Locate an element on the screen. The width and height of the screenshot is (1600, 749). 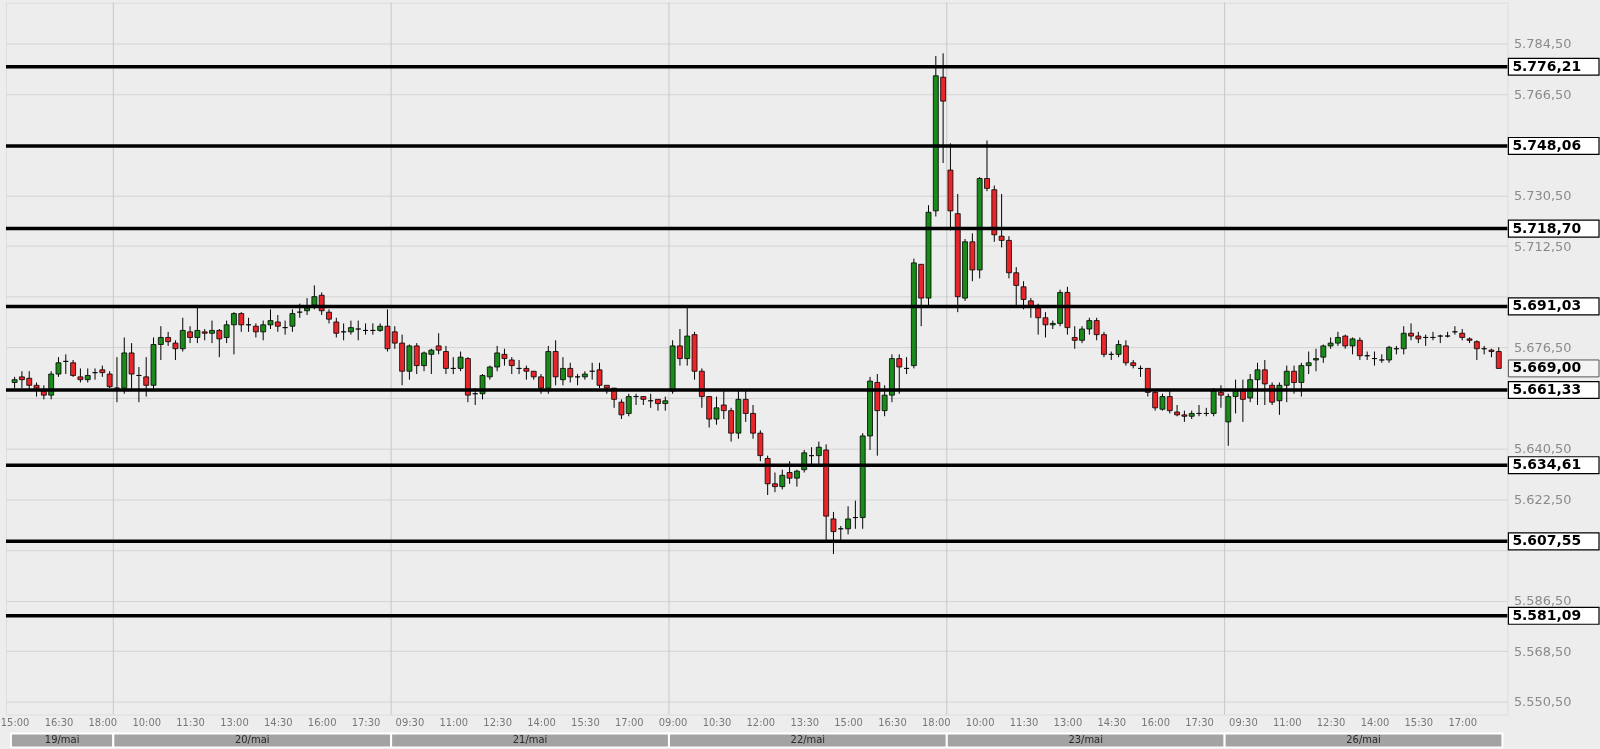
x-tick-label: 12:00 is located at coordinates (761, 722).